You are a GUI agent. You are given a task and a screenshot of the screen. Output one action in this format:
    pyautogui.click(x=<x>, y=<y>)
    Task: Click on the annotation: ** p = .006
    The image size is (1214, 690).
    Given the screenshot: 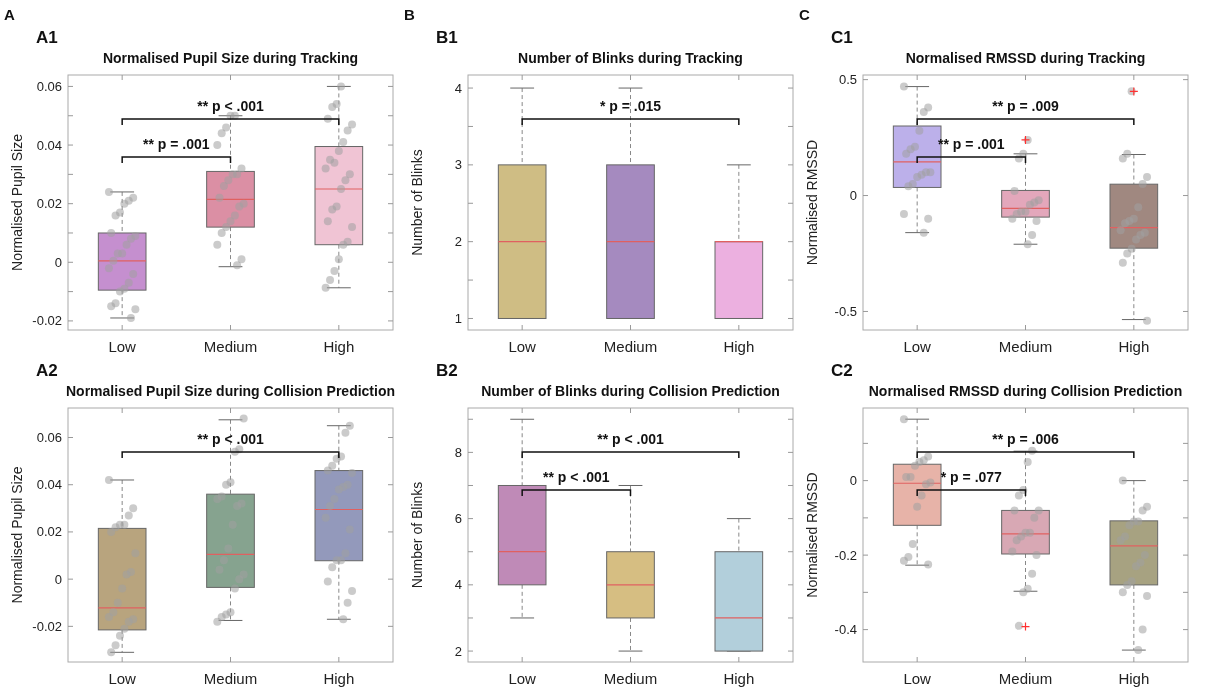 What is the action you would take?
    pyautogui.click(x=1025, y=439)
    